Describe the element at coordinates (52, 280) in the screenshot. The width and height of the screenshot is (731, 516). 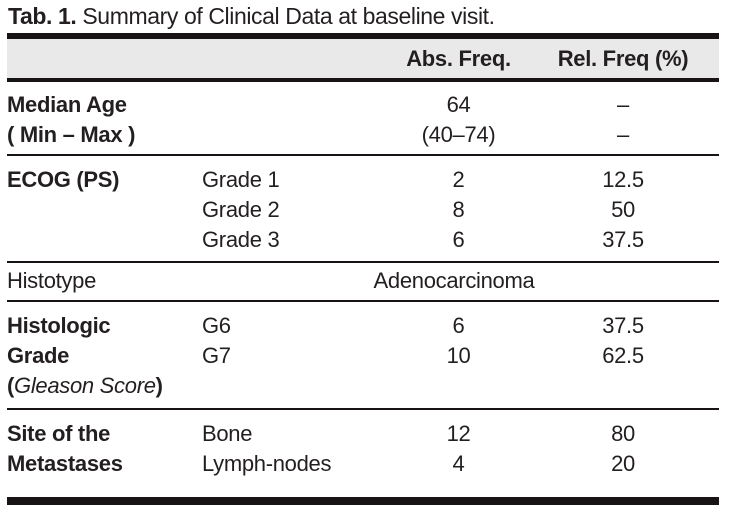
I see `row-label: Histotype` at that location.